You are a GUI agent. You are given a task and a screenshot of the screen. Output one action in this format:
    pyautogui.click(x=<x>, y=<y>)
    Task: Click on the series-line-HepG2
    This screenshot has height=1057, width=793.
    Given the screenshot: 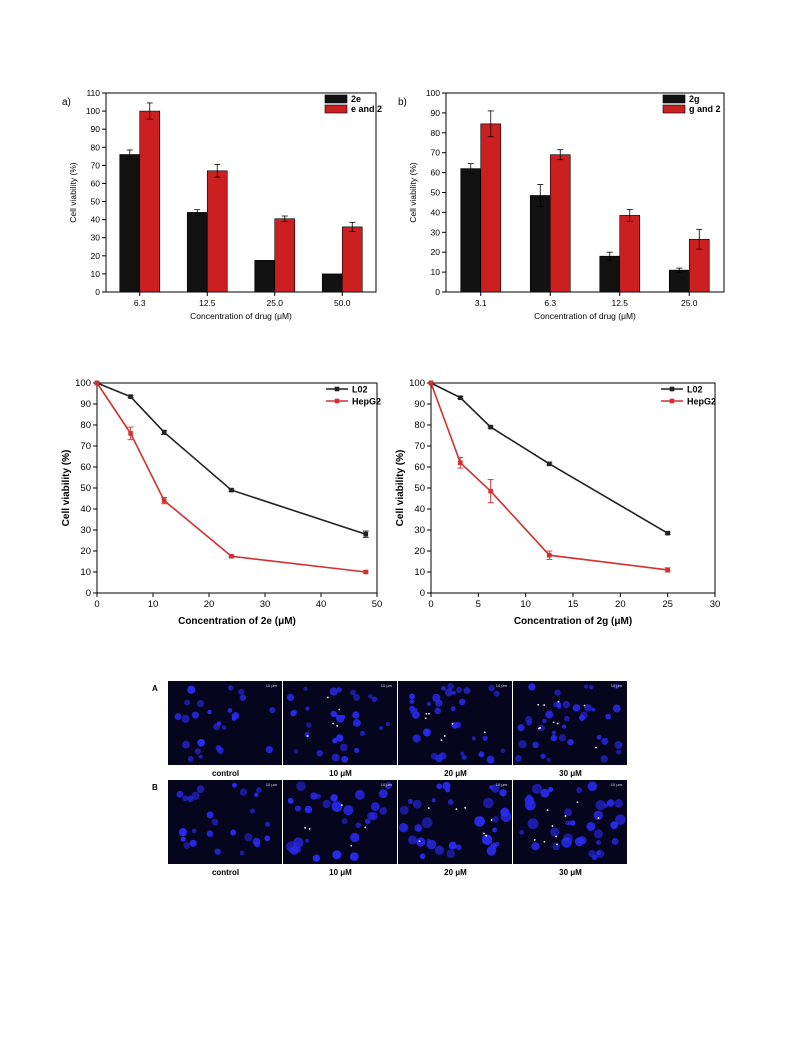 What is the action you would take?
    pyautogui.click(x=549, y=476)
    